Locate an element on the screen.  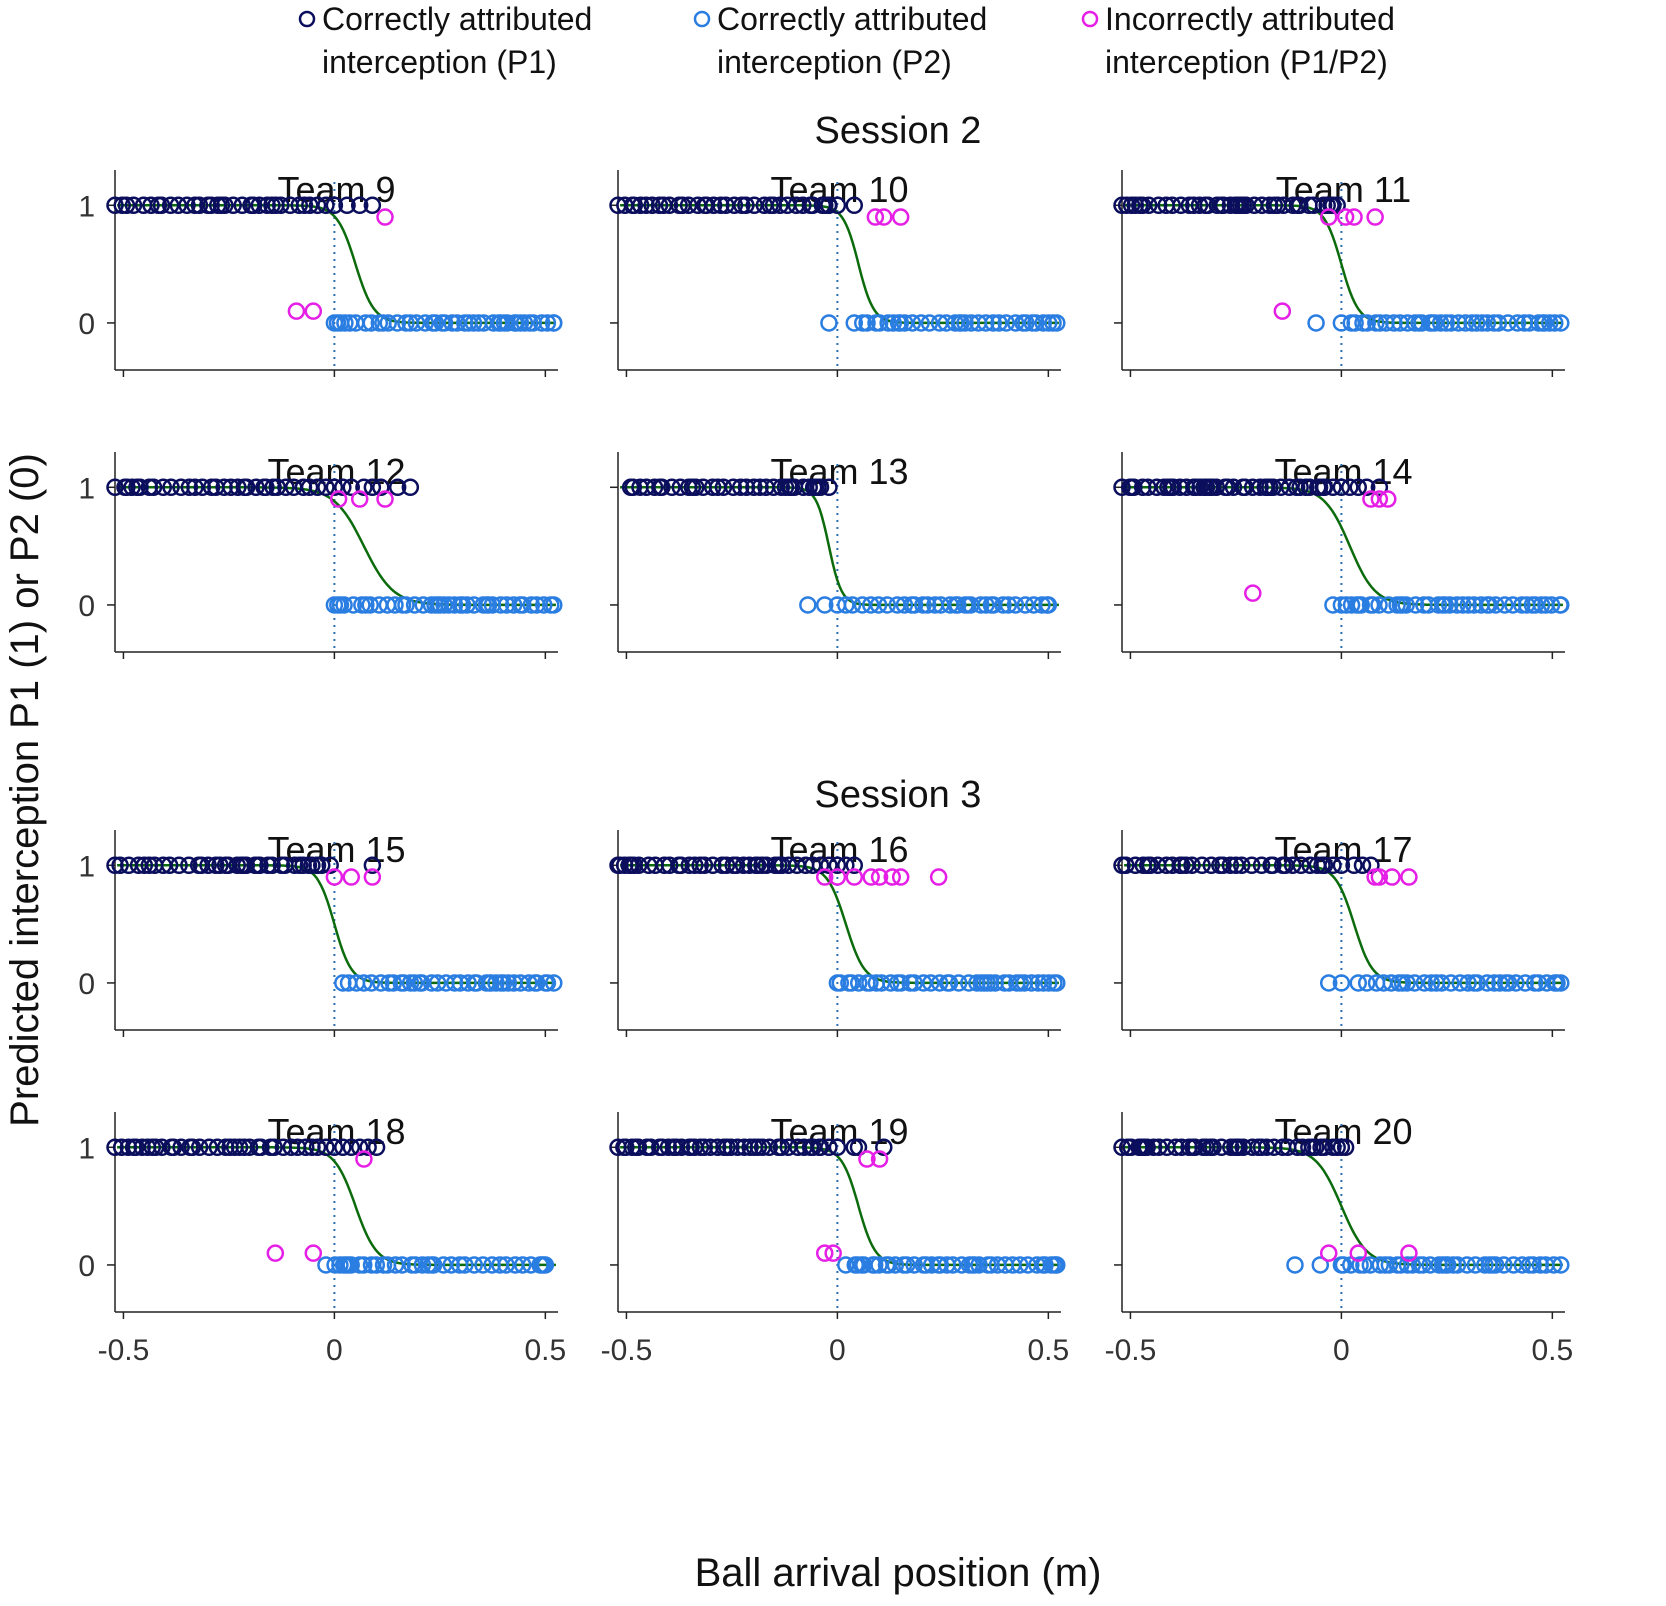
panel-team-18: Team 18-0.5 0 0.501 is located at coordinates (322, 1239).